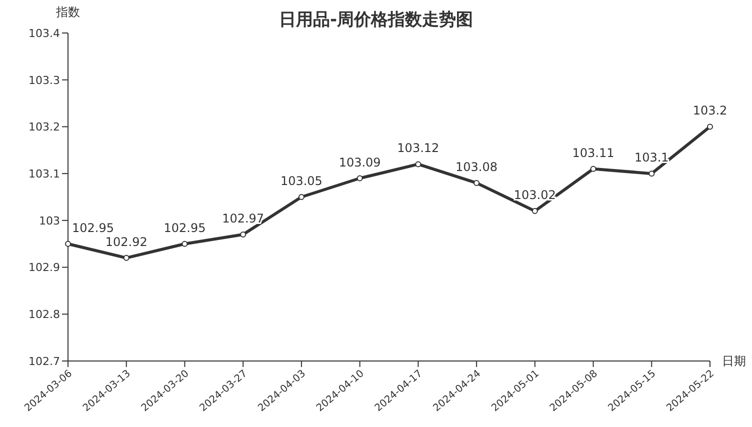 The image size is (752, 427). I want to click on y-tick-label: 102.8, so click(44, 315).